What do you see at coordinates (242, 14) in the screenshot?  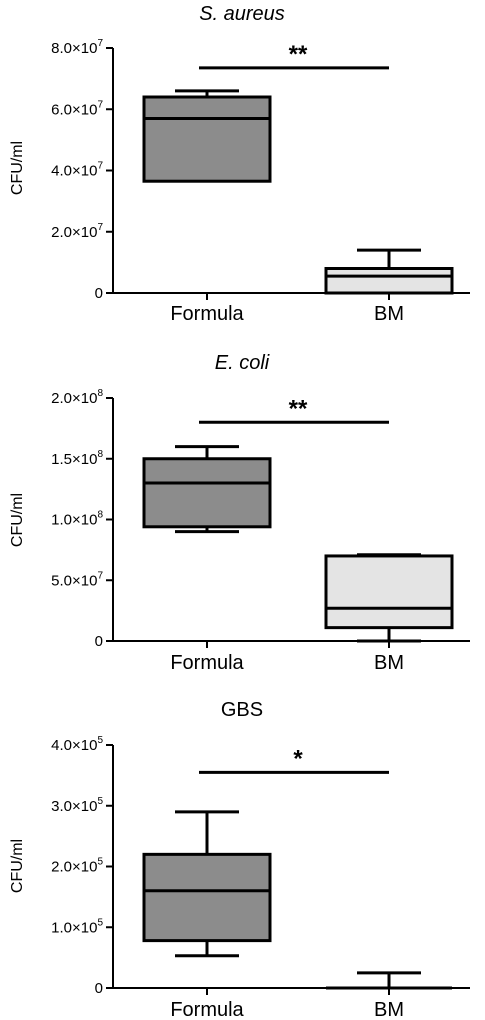 I see `chart-title: S. aureus` at bounding box center [242, 14].